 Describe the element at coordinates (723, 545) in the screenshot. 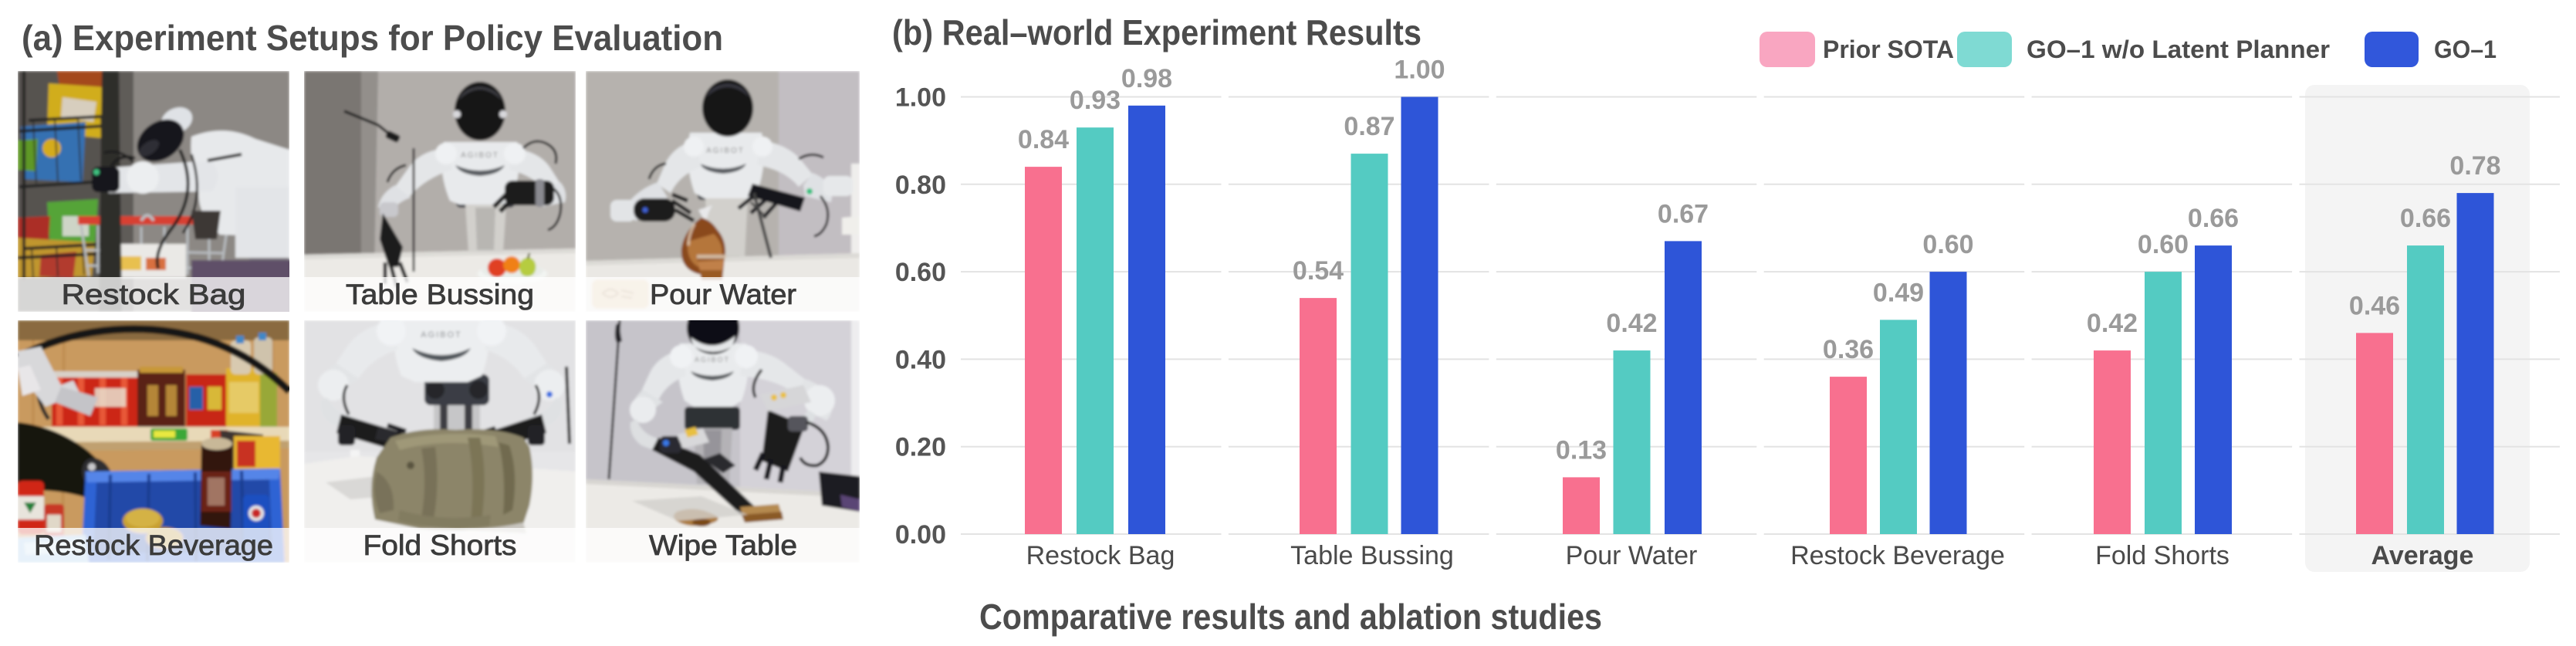

I see `svg-text: Wipe Table` at that location.